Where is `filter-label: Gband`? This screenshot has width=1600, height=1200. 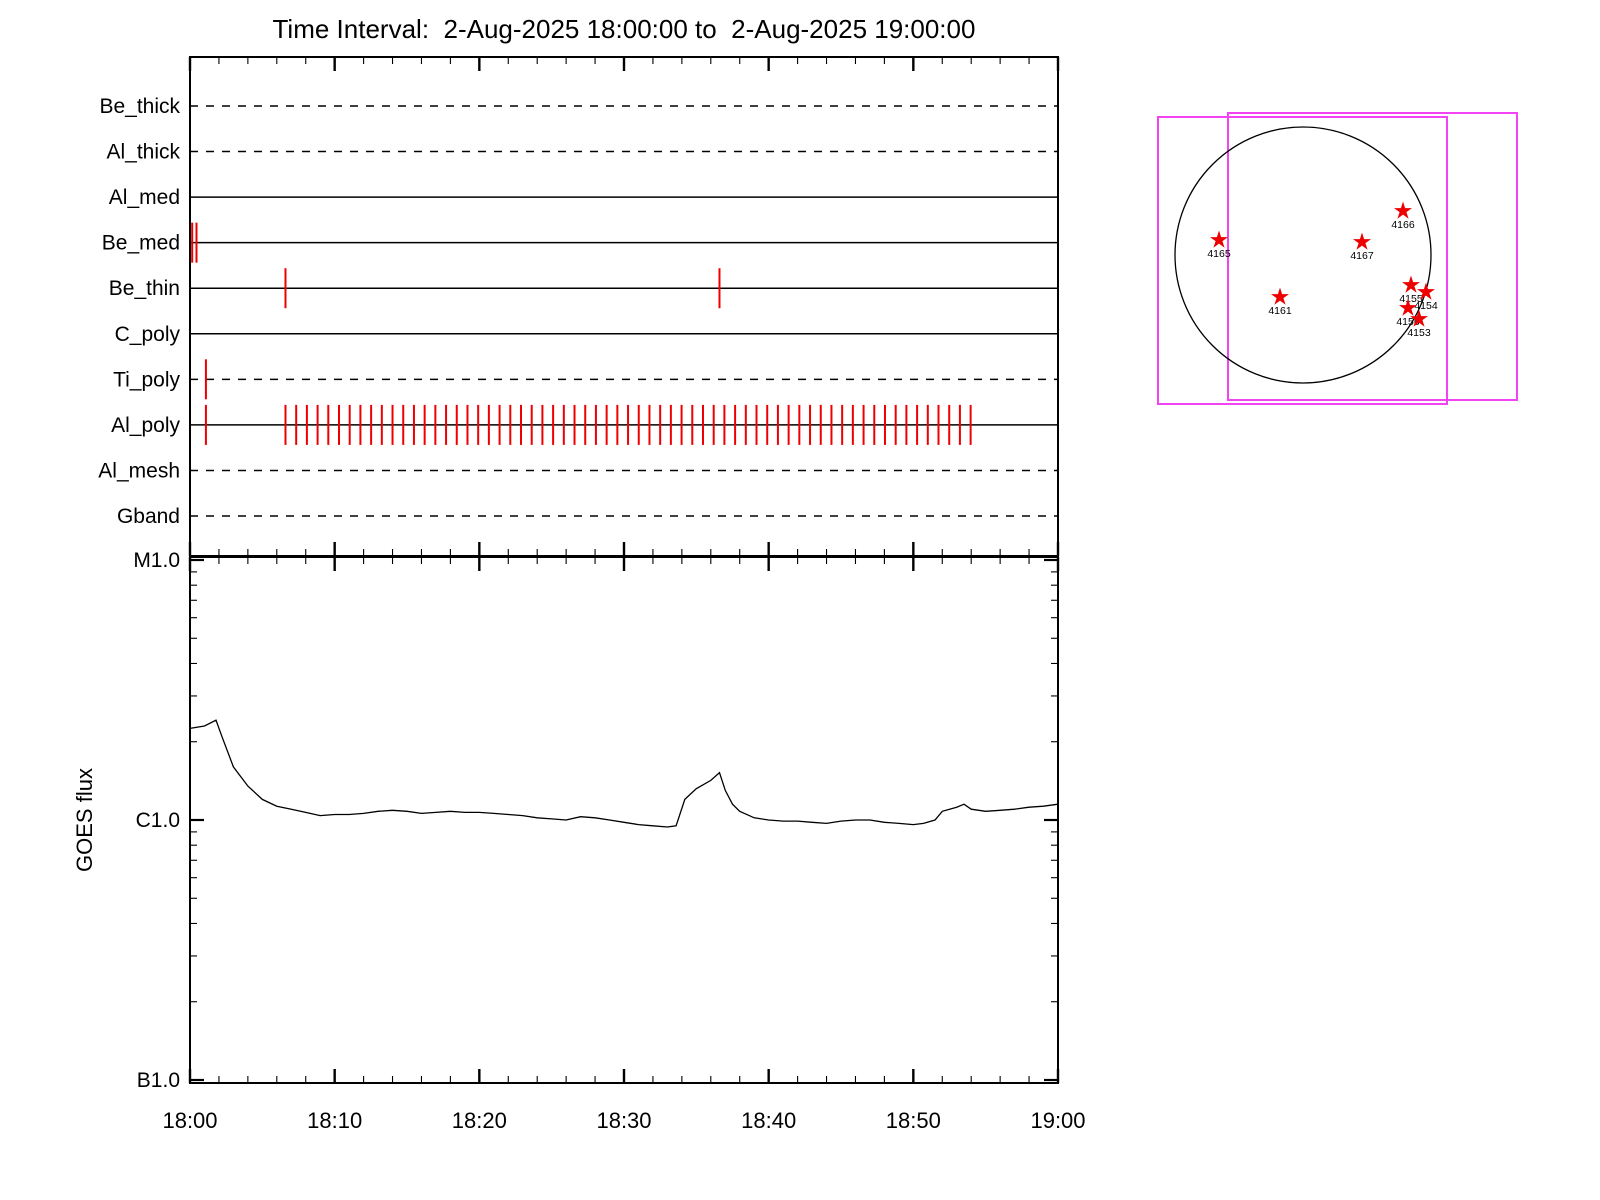
filter-label: Gband is located at coordinates (148, 516).